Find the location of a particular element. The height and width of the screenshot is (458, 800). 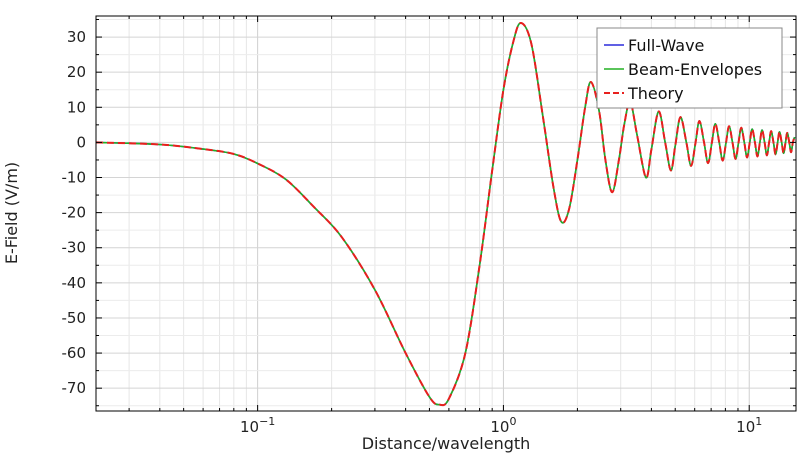

y-tick-label: -10 is located at coordinates (74, 178).